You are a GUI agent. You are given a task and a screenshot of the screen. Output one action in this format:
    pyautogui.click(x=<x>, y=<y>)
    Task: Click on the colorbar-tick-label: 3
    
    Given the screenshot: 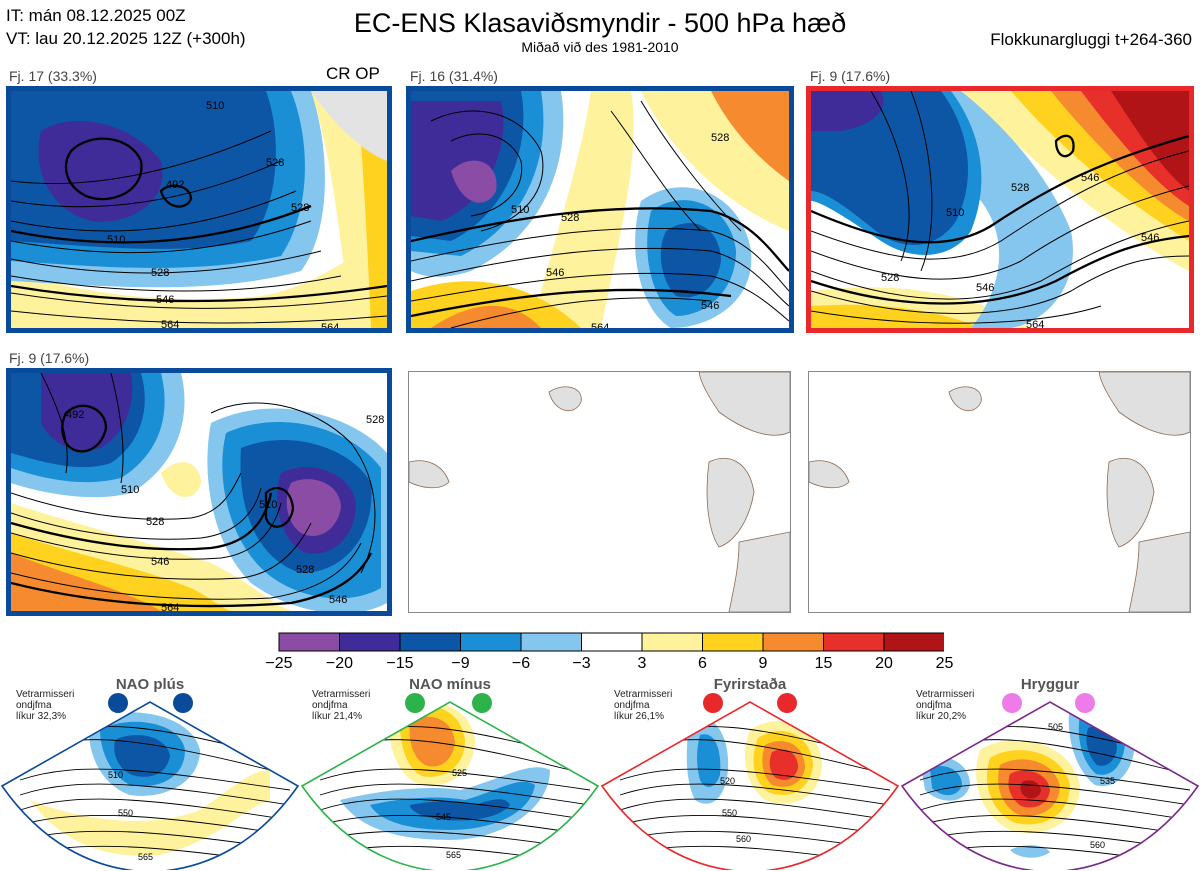 What is the action you would take?
    pyautogui.click(x=642, y=663)
    